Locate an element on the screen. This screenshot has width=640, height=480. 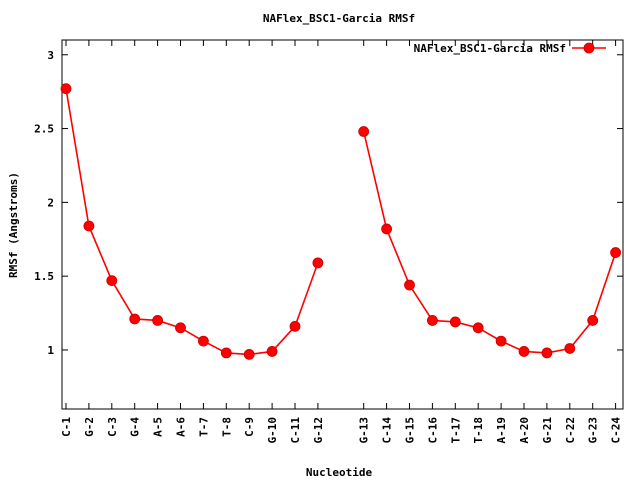
x-tick-label: T-18 is located at coordinates (478, 430).